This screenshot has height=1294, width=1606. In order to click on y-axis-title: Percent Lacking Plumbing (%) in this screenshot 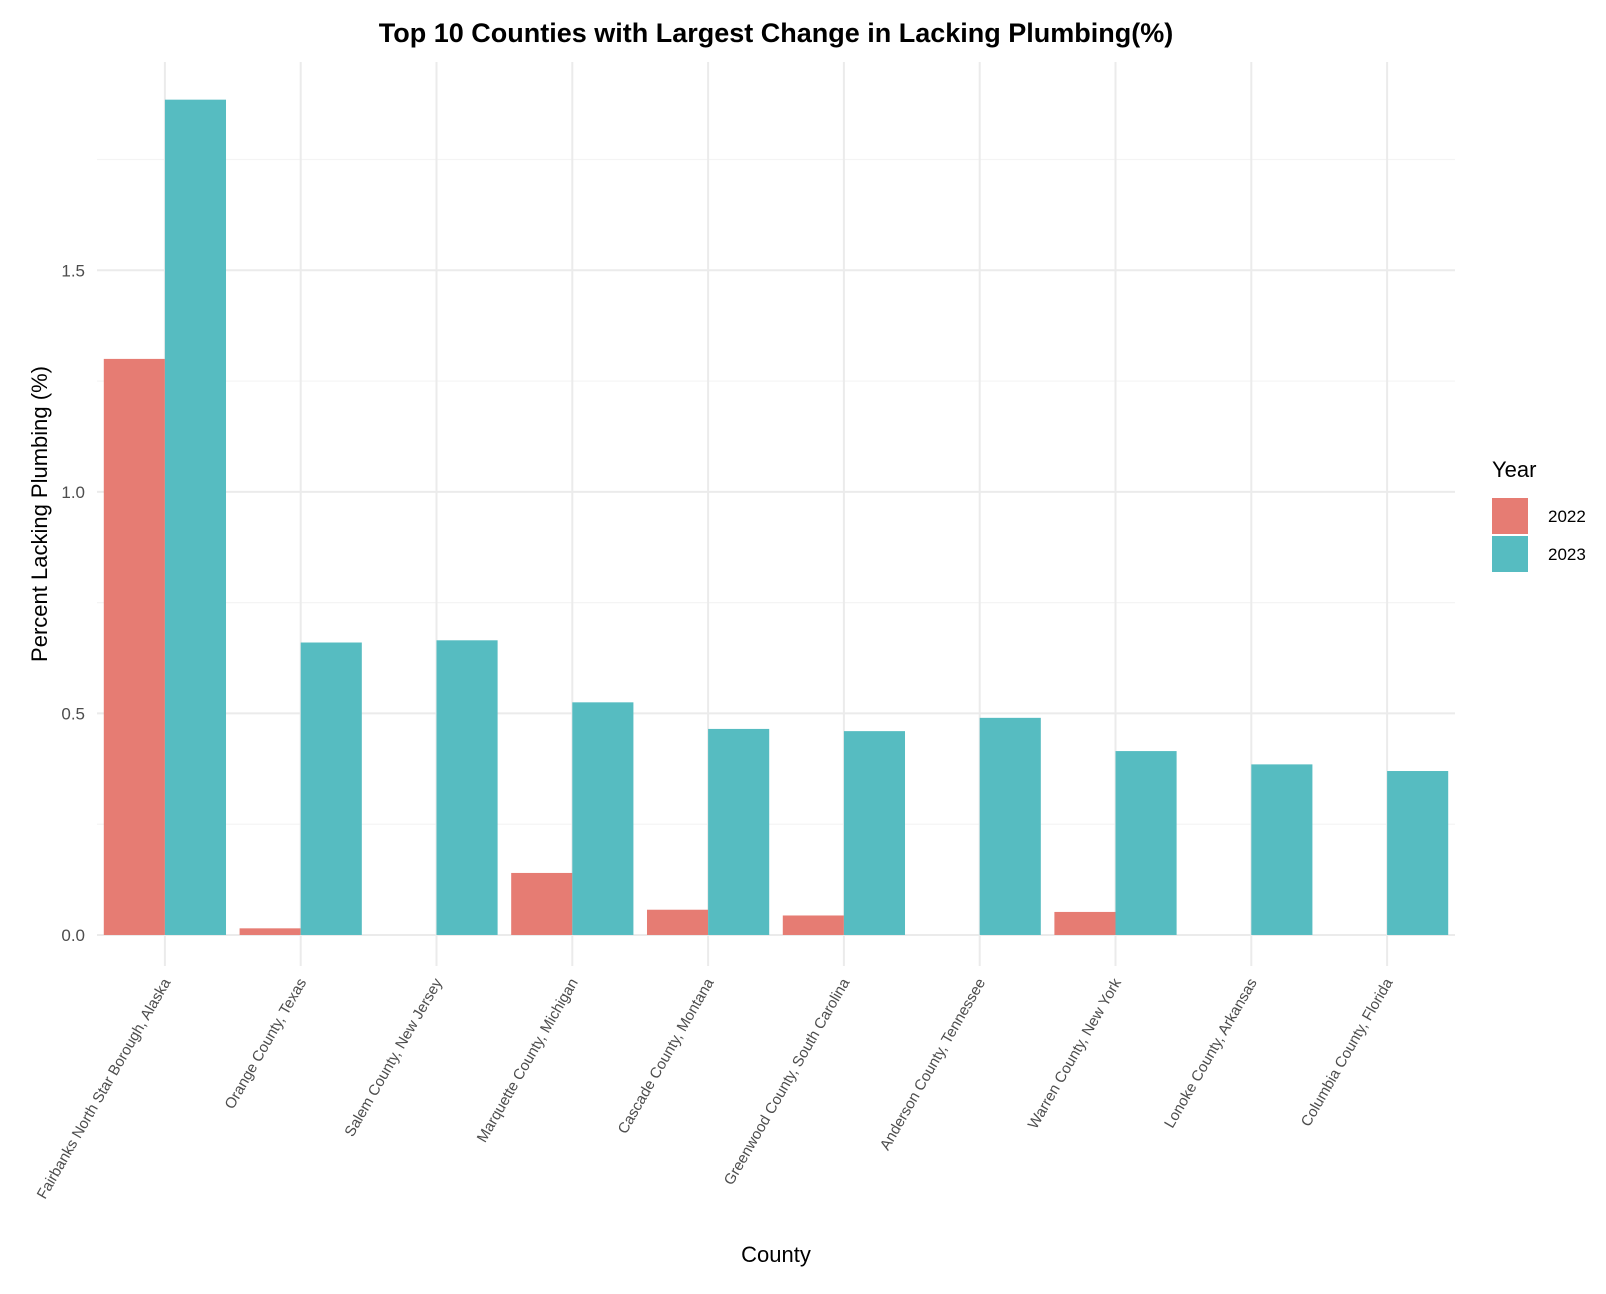, I will do `click(39, 514)`.